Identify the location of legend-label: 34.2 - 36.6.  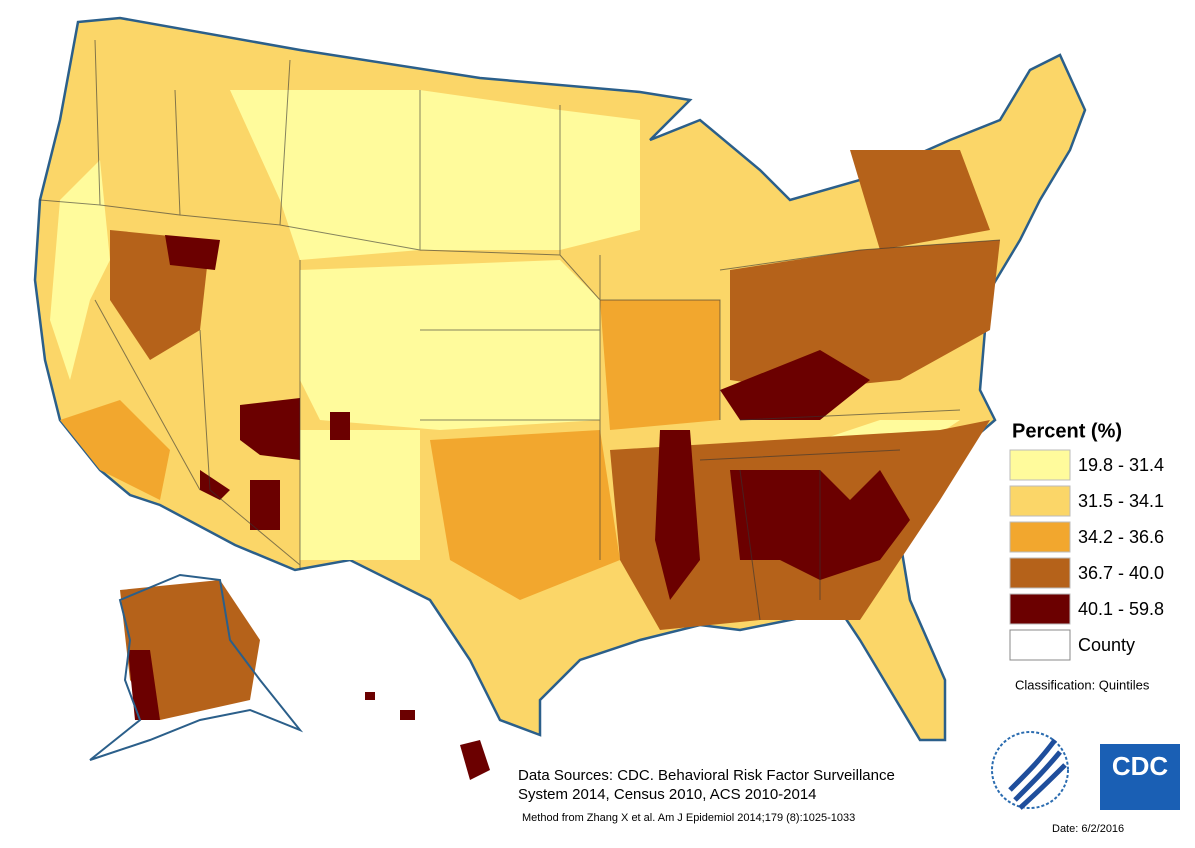
(1121, 537).